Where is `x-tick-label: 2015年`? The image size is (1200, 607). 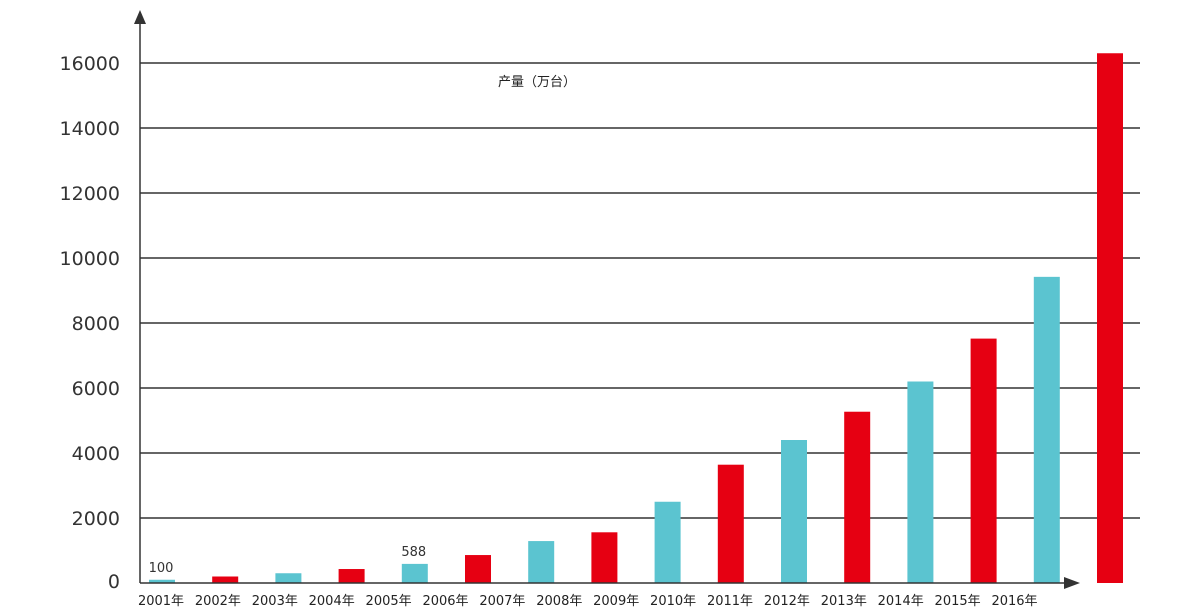
x-tick-label: 2015年 is located at coordinates (958, 600).